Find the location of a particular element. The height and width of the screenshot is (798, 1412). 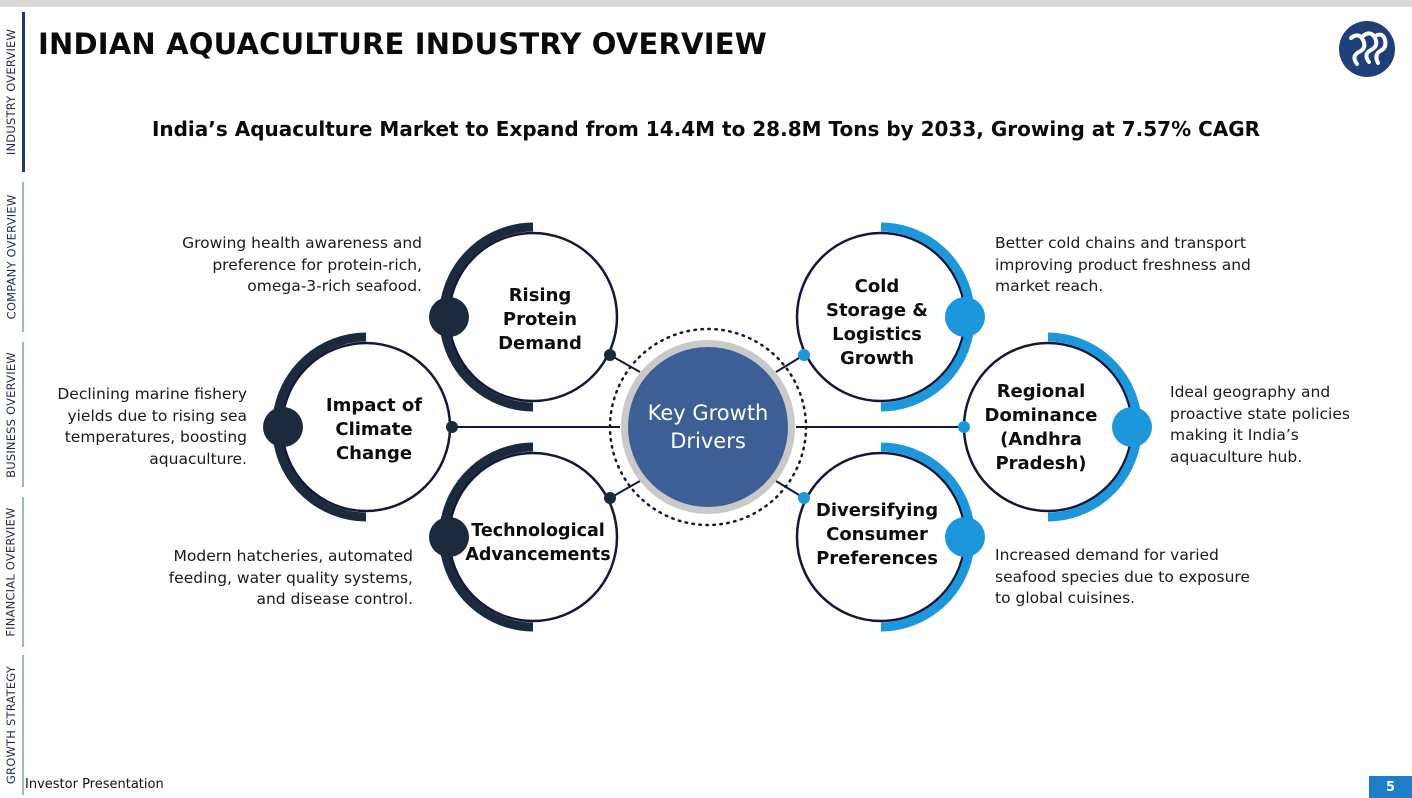

center-hub is located at coordinates (708, 427).